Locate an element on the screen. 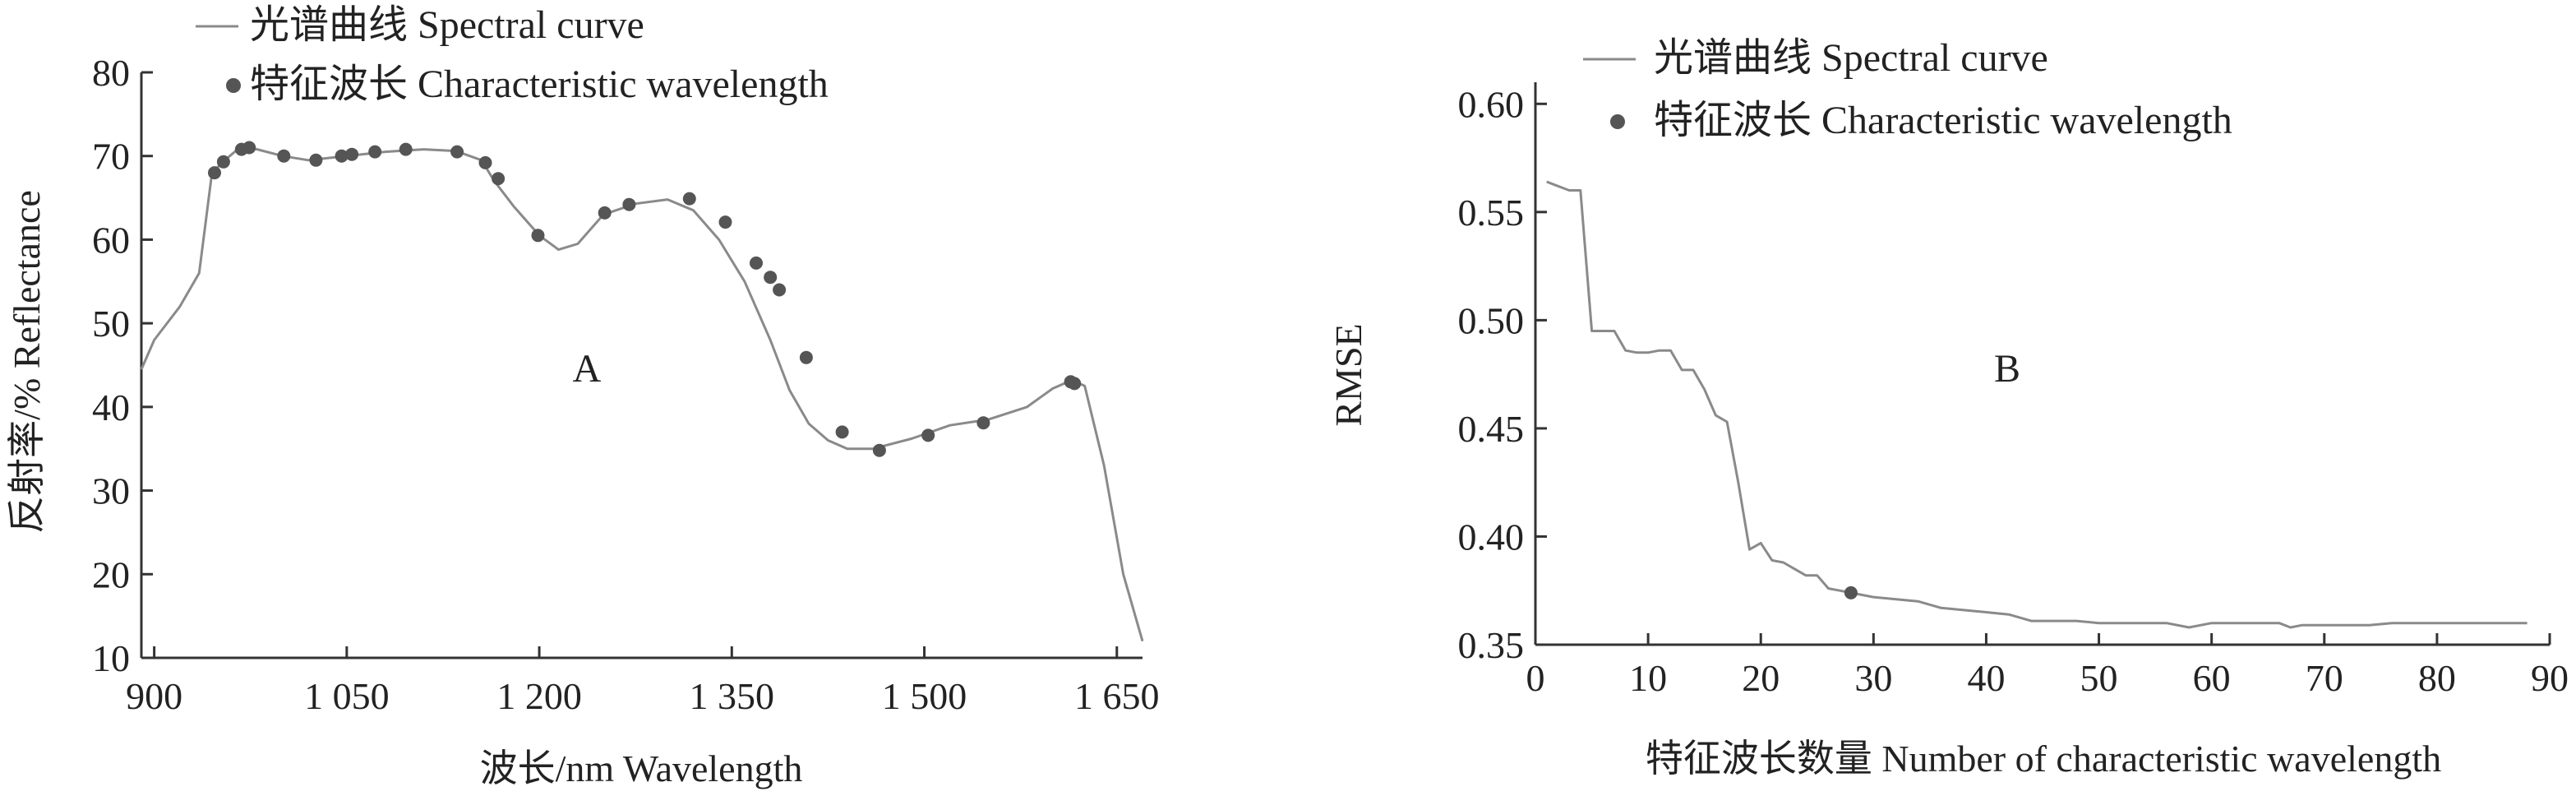 The image size is (2576, 796). panel-label-b: B is located at coordinates (2007, 369).